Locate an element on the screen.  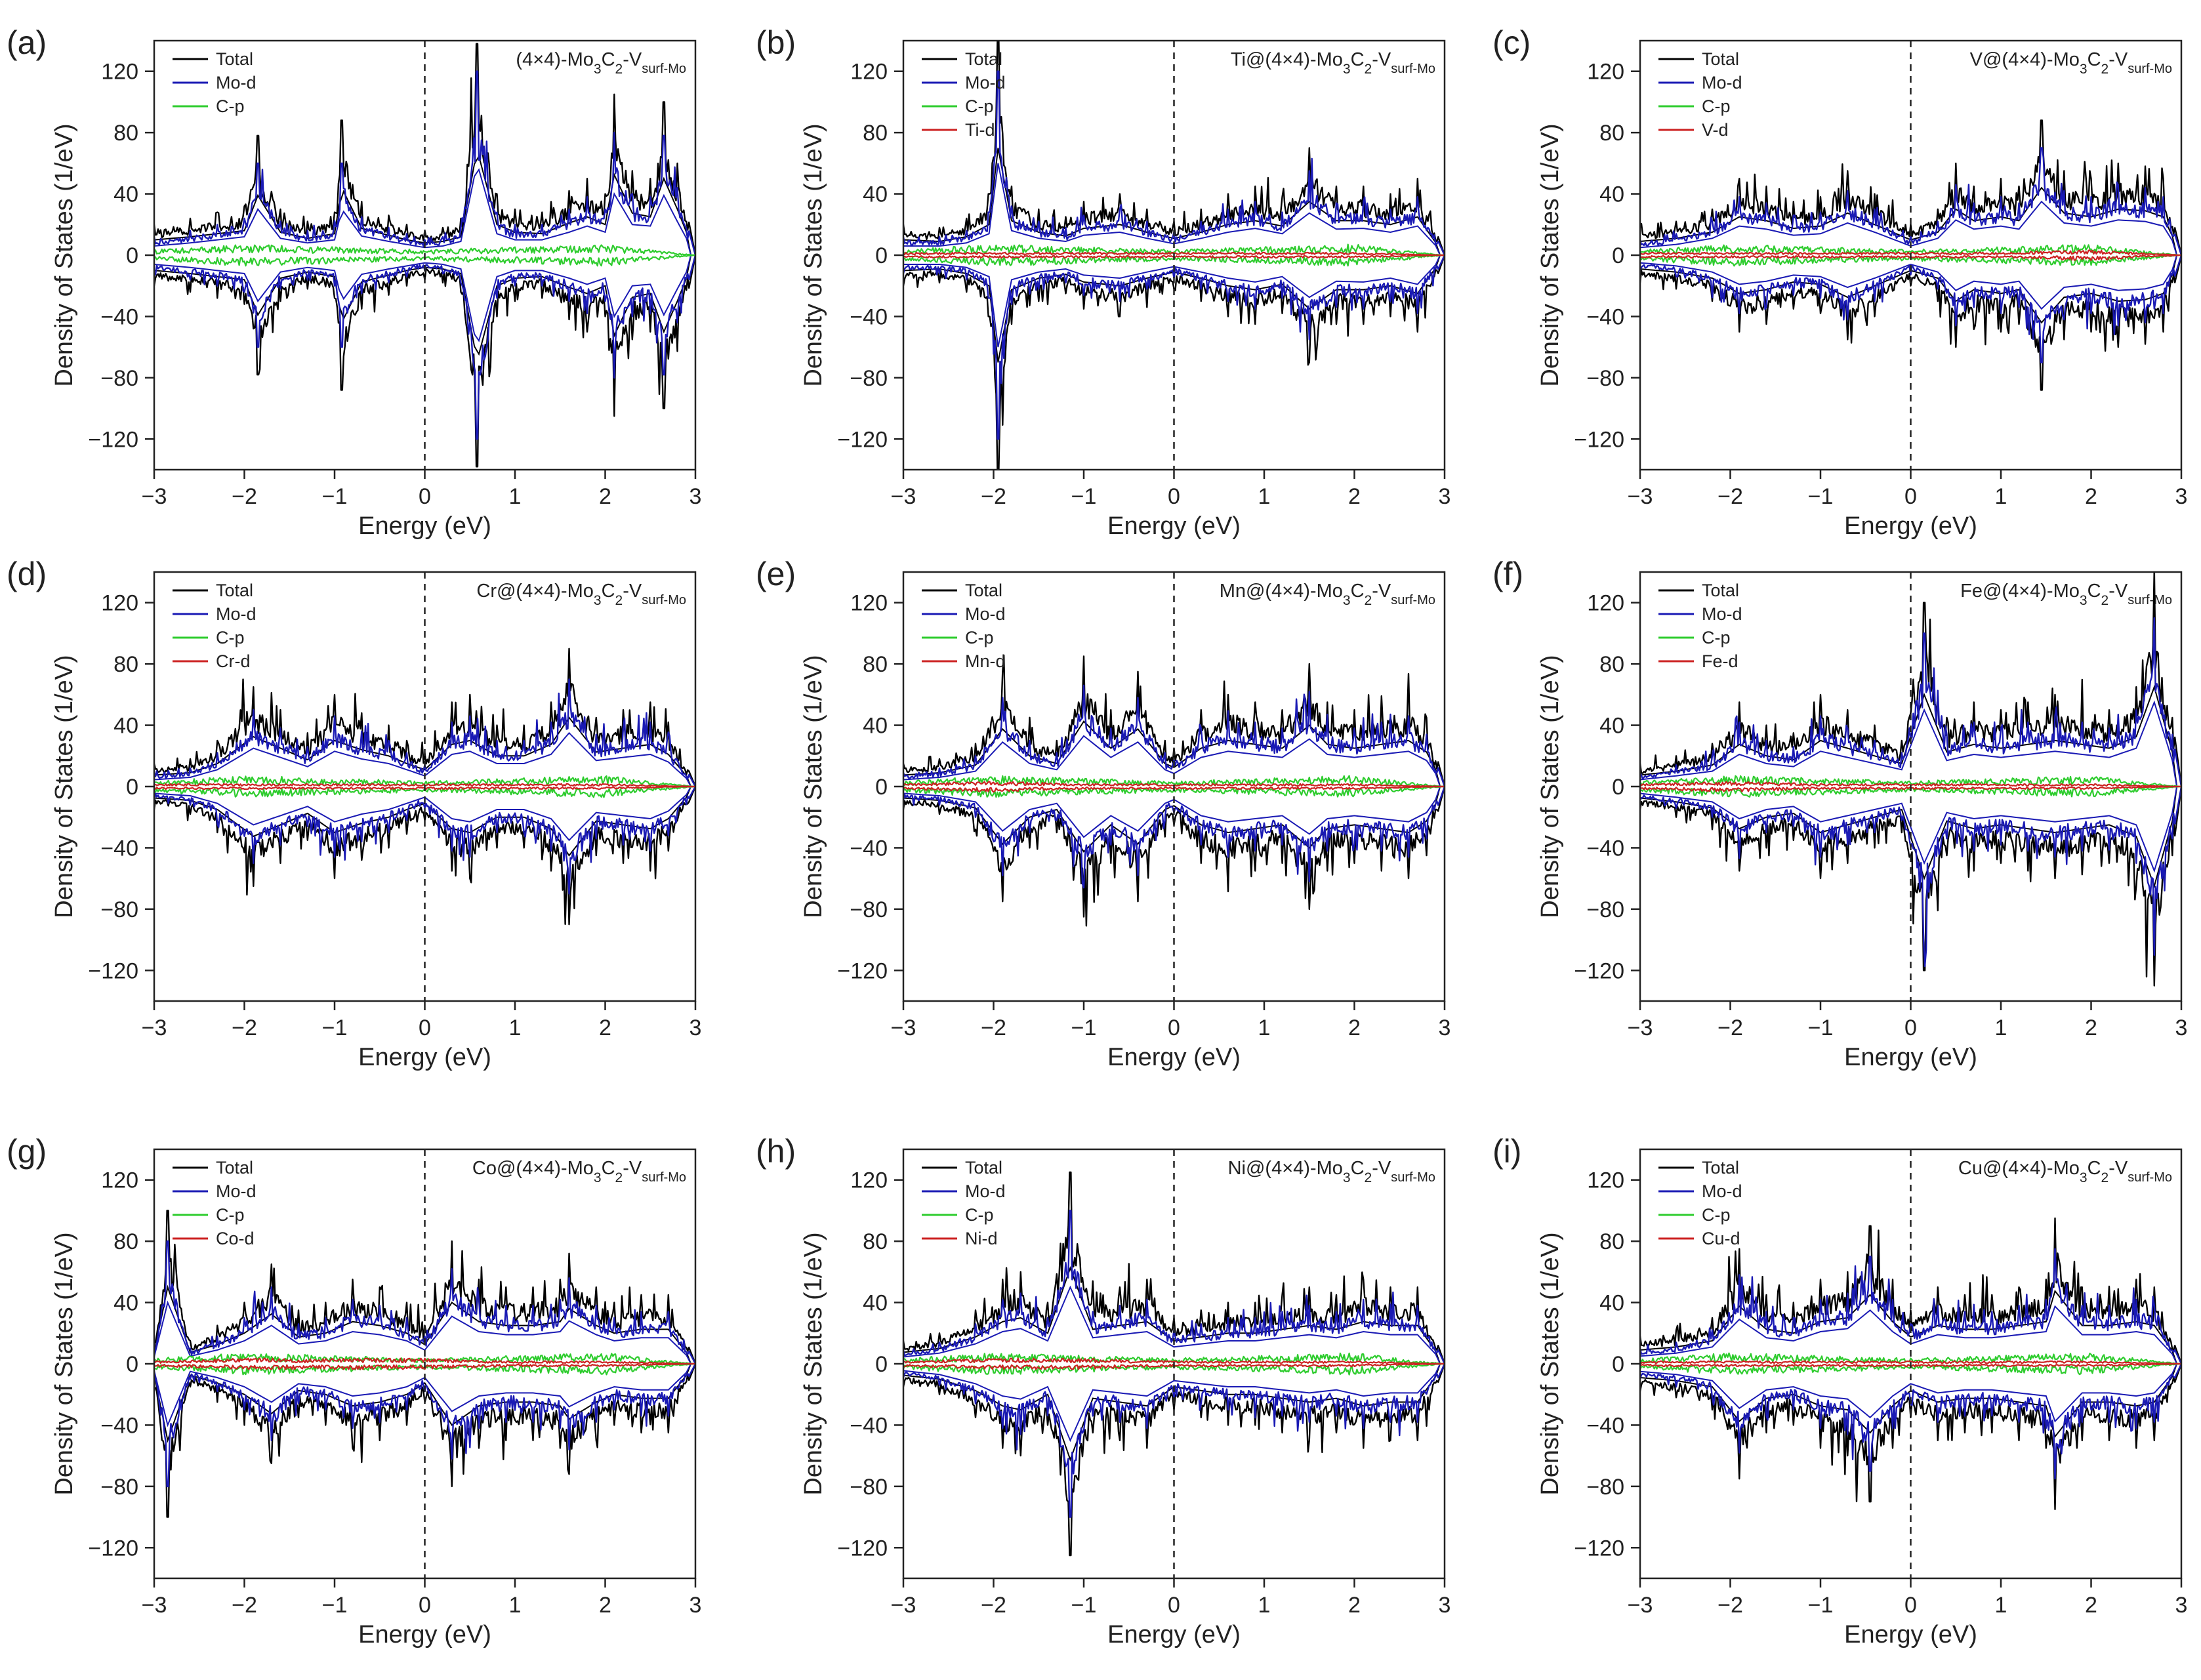
system-title: Ti@(4×4)-Mo3C2-Vsurf-Mo is located at coordinates (1333, 63).